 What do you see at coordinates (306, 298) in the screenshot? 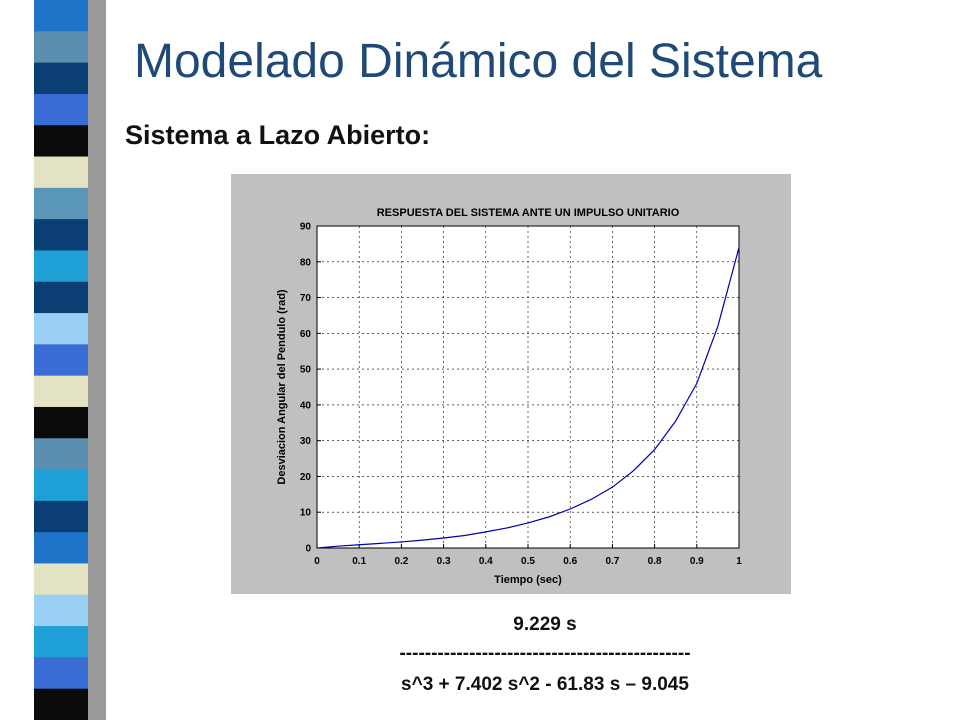
I see `y-tick-label: 70` at bounding box center [306, 298].